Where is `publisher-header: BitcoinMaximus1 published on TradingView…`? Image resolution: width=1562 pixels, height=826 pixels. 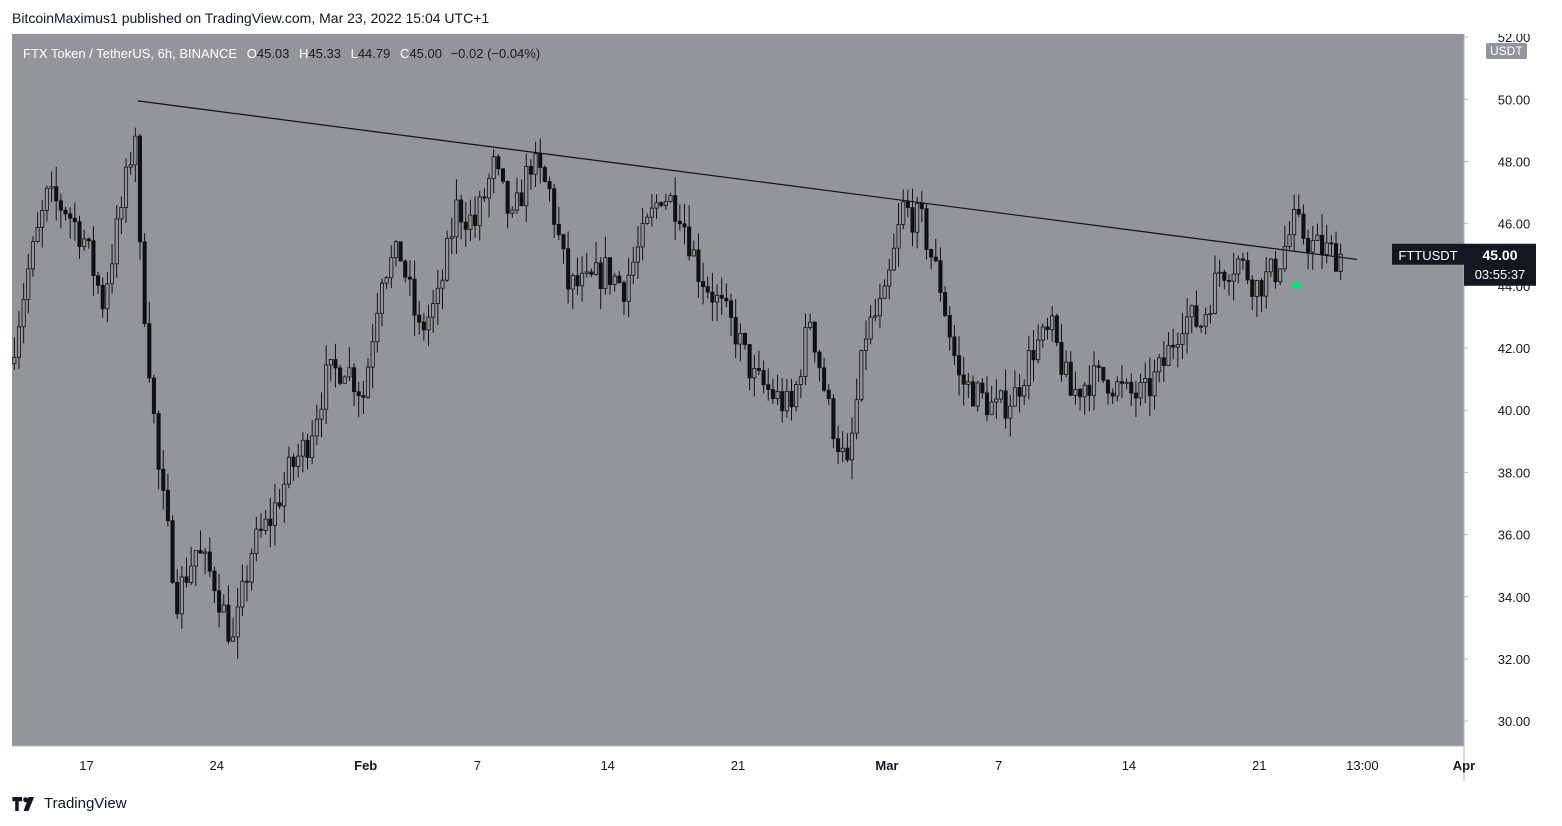
publisher-header: BitcoinMaximus1 published on TradingView… is located at coordinates (251, 18).